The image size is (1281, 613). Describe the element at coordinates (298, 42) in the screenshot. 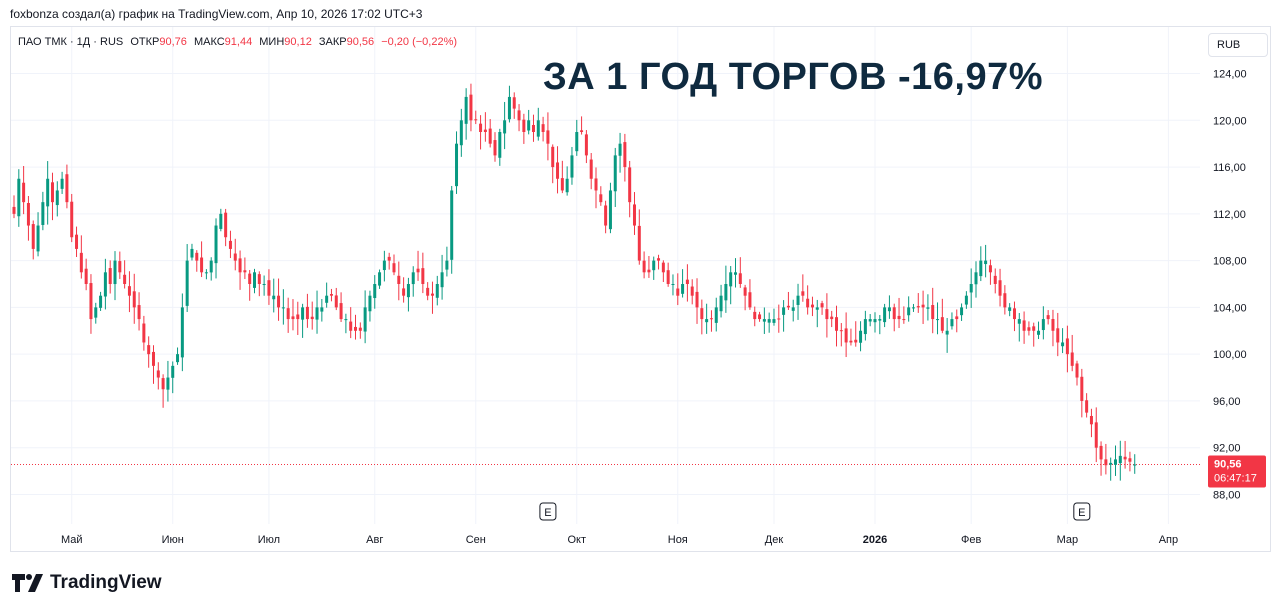

I see `low-value: 90,12` at that location.